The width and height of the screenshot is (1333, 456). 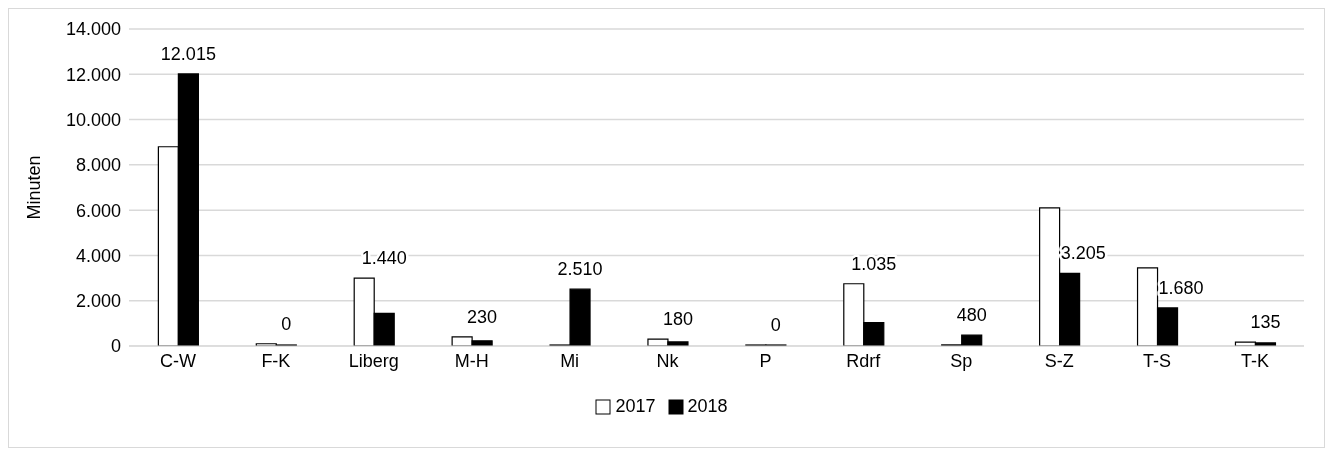 I want to click on y-tick-label: 4.000, so click(x=98, y=255).